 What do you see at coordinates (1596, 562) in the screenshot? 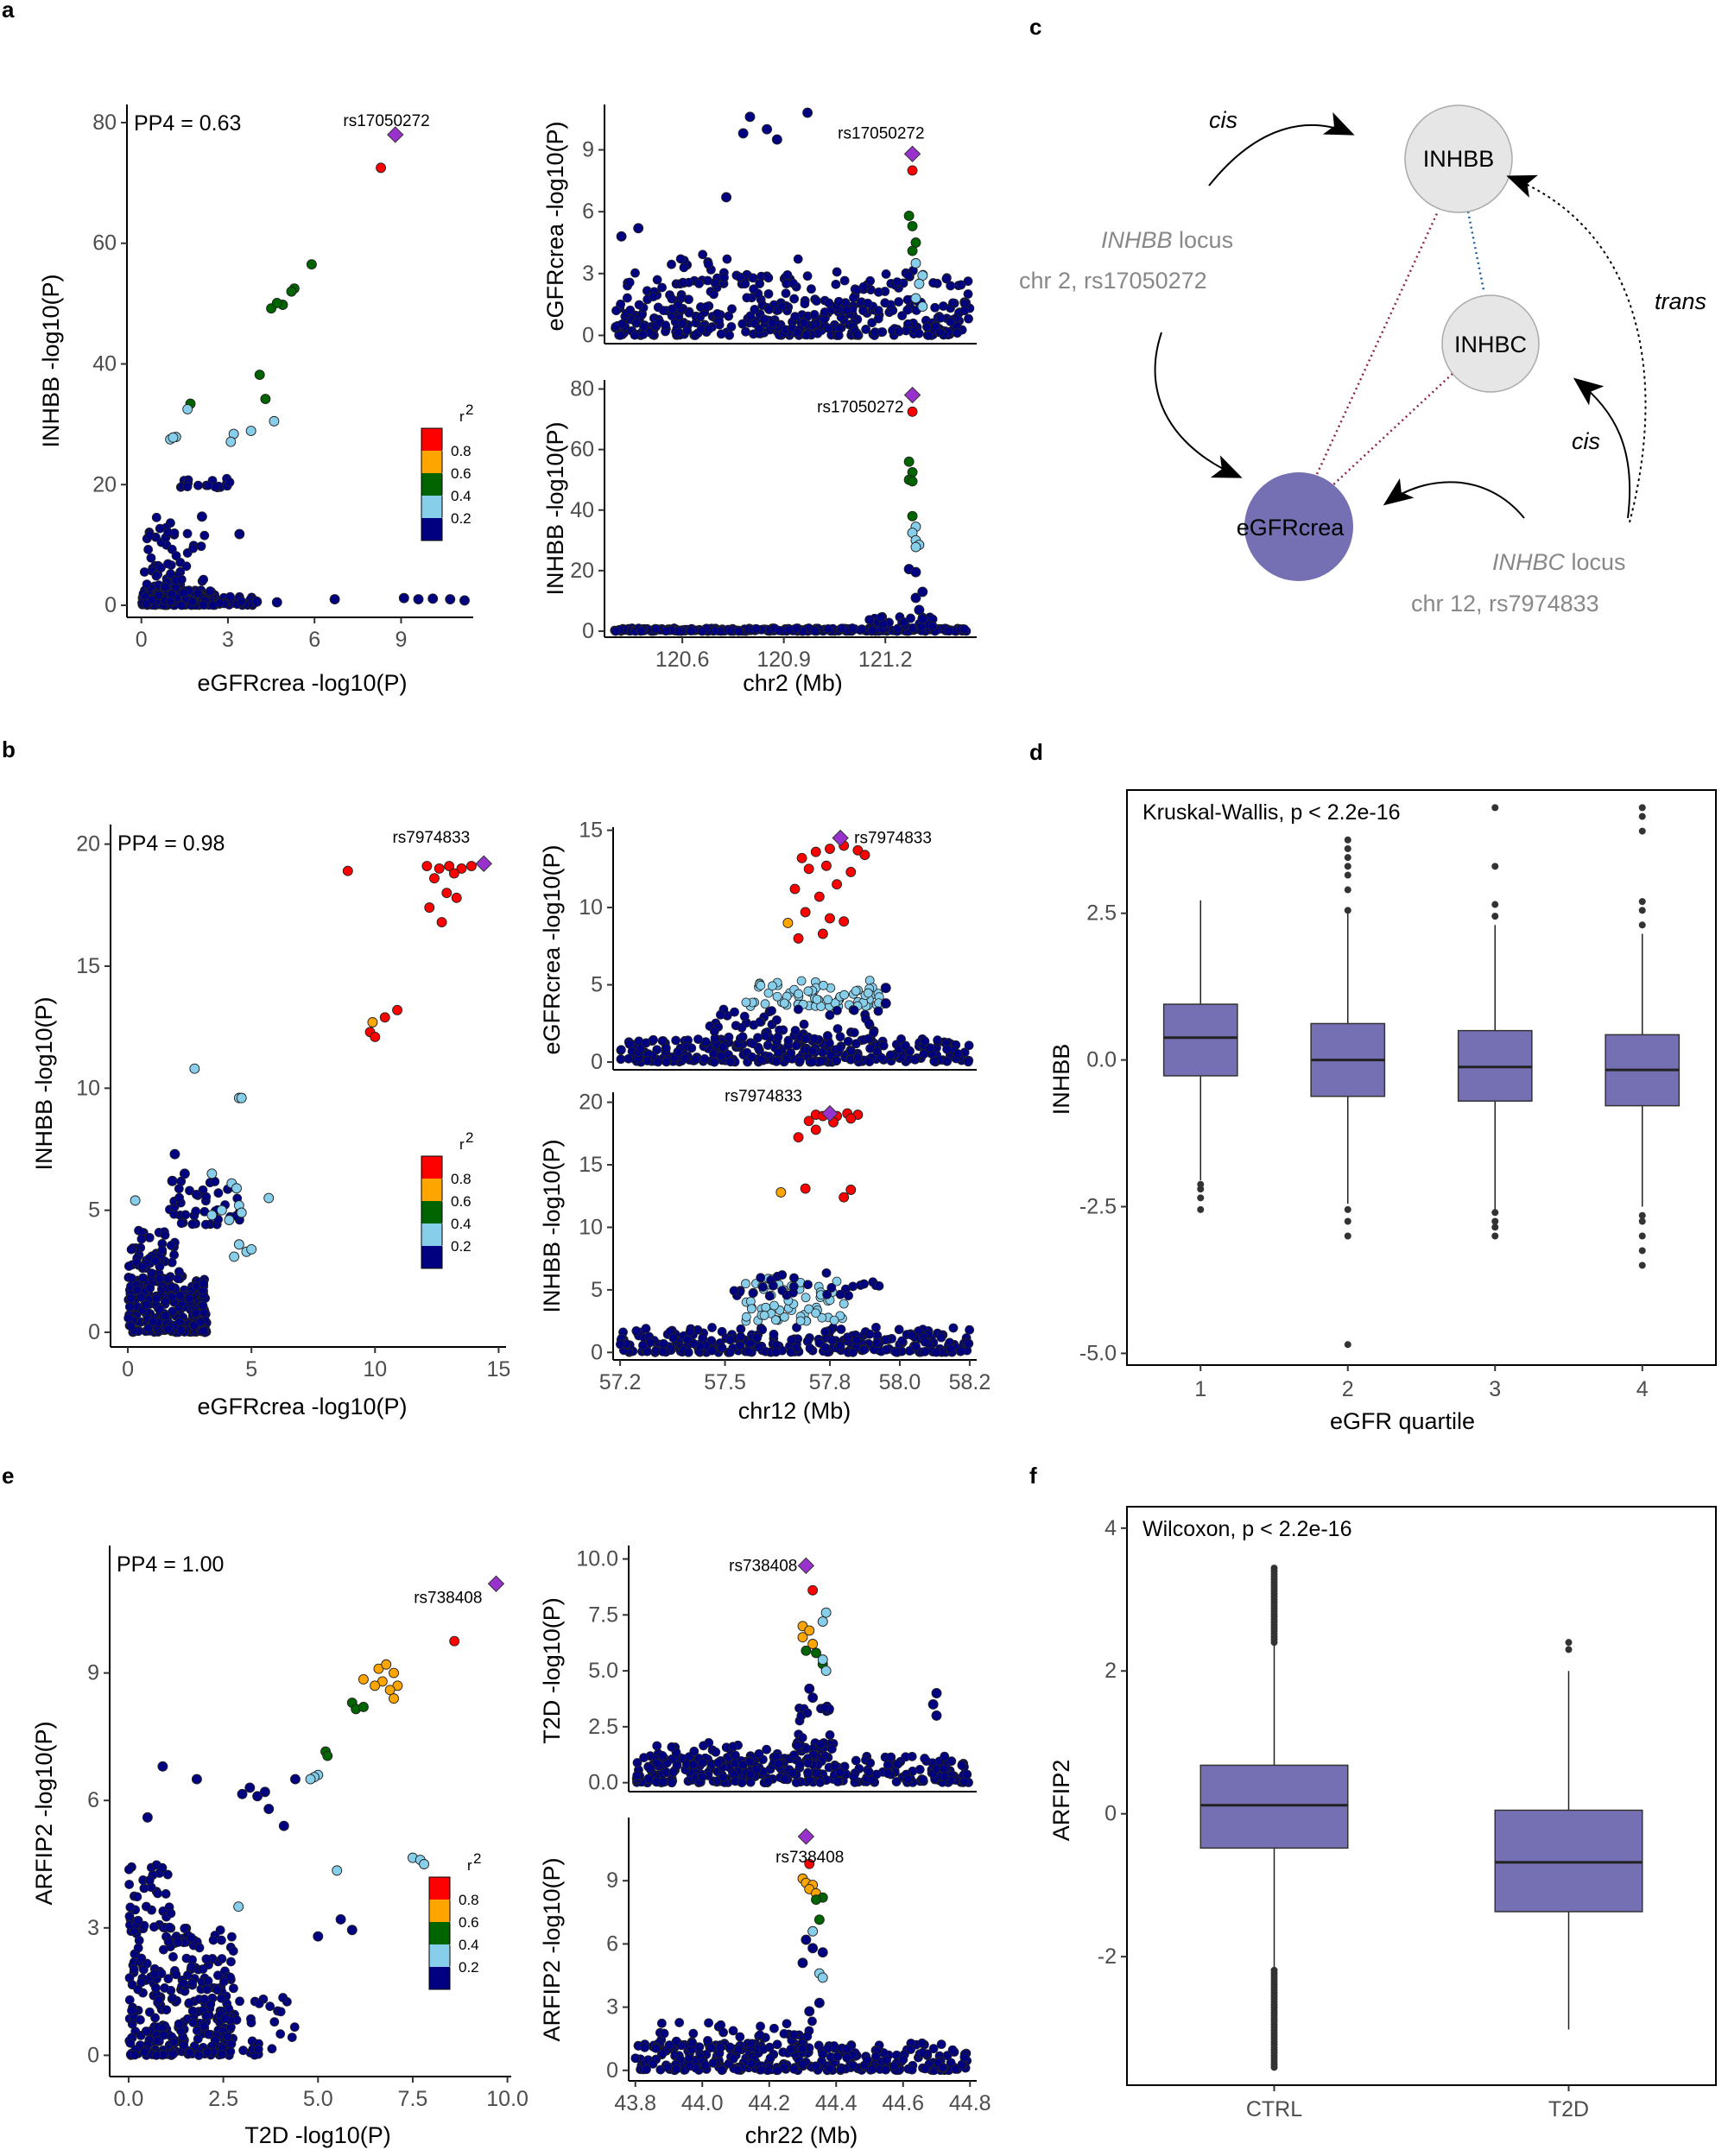
I see `inhbc-locus-word: locus` at bounding box center [1596, 562].